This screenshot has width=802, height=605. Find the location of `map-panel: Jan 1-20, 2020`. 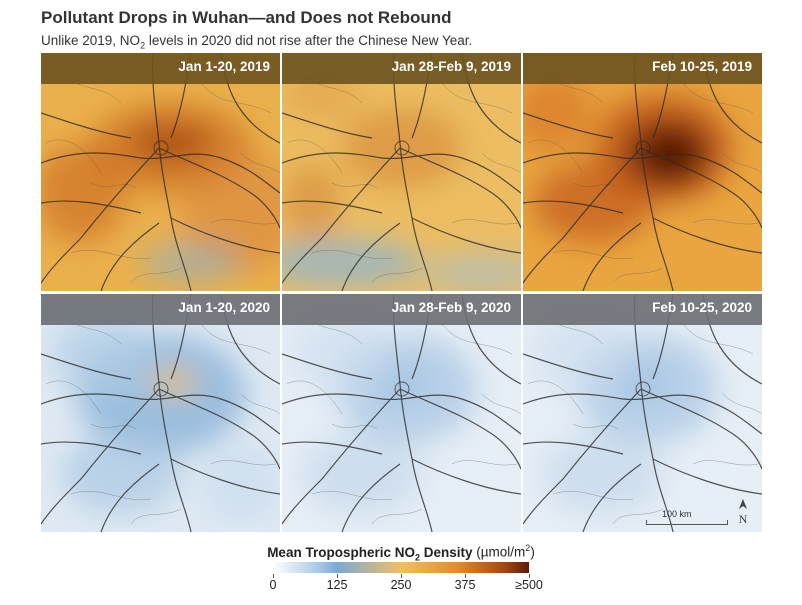

map-panel: Jan 1-20, 2020 is located at coordinates (160, 413).